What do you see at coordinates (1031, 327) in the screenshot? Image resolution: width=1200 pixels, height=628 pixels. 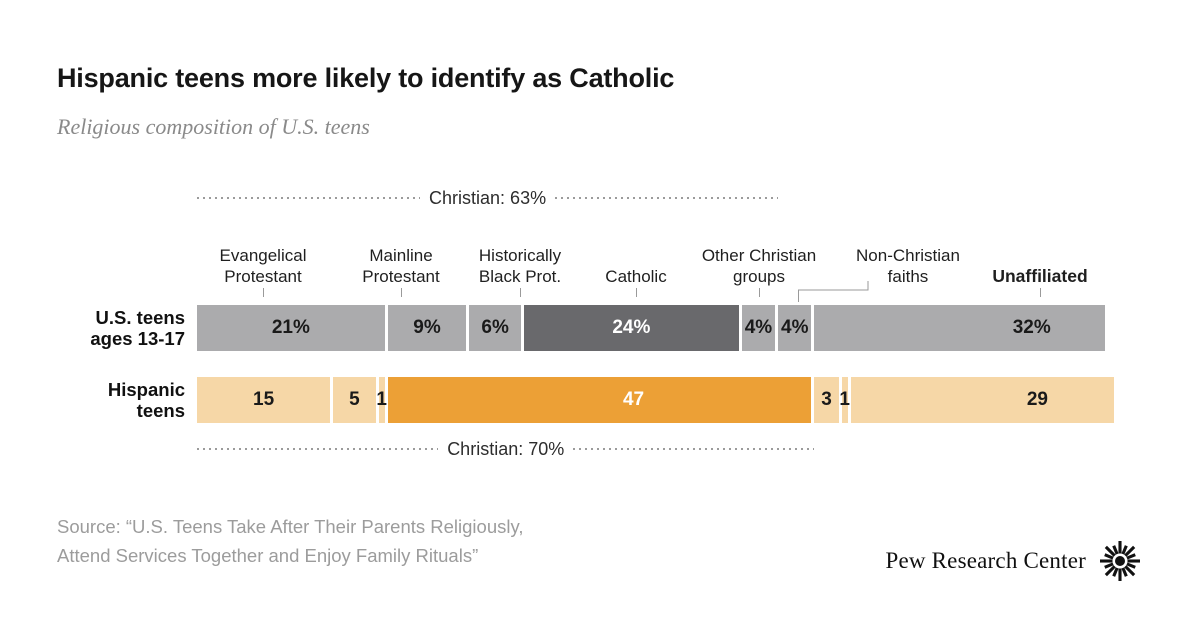 I see `value-label: 32%` at bounding box center [1031, 327].